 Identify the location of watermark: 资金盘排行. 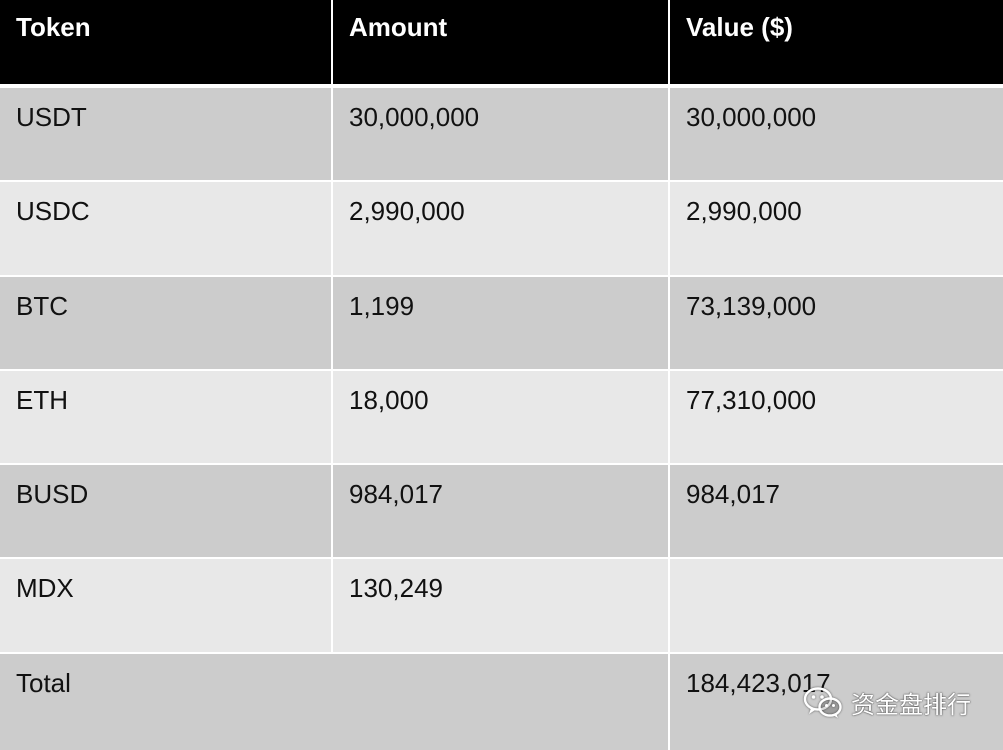
(887, 702).